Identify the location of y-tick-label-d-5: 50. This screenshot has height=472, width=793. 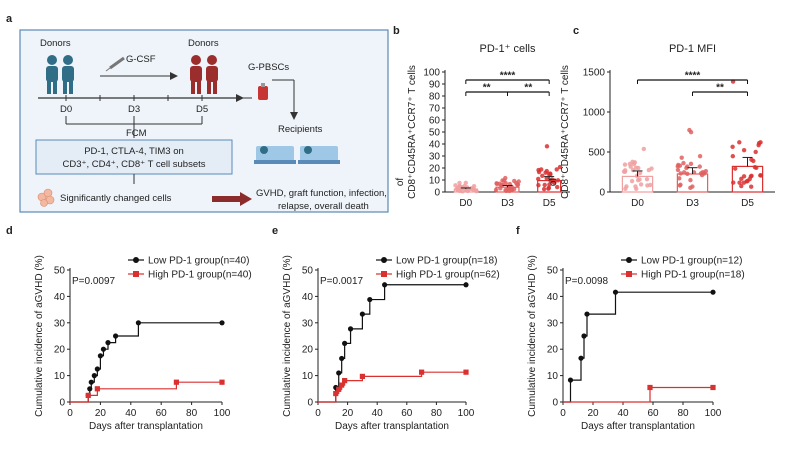
(60, 271).